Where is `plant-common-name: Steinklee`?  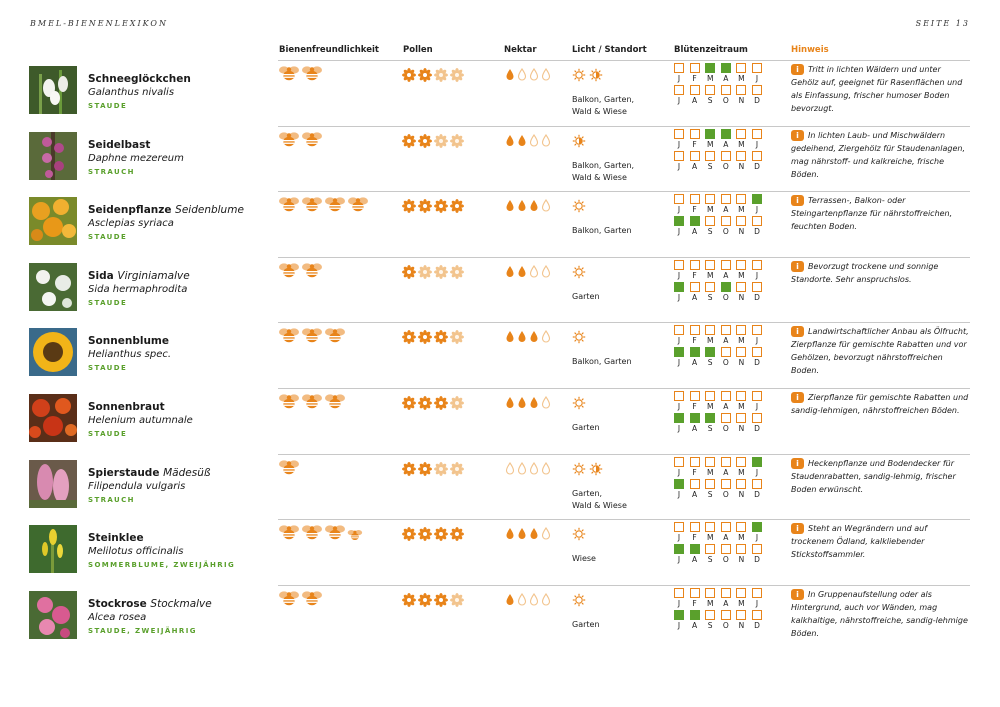 plant-common-name: Steinklee is located at coordinates (116, 538).